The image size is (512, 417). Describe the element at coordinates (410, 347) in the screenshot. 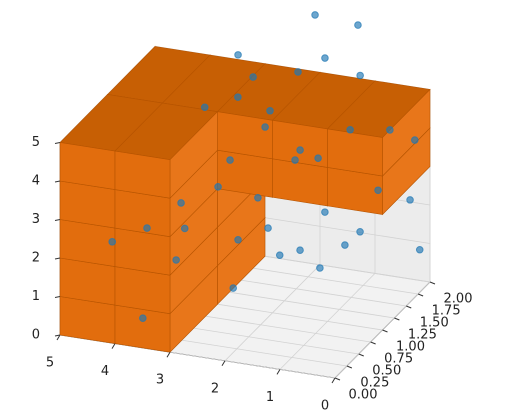

I see `y-tick-label: 1.00` at that location.